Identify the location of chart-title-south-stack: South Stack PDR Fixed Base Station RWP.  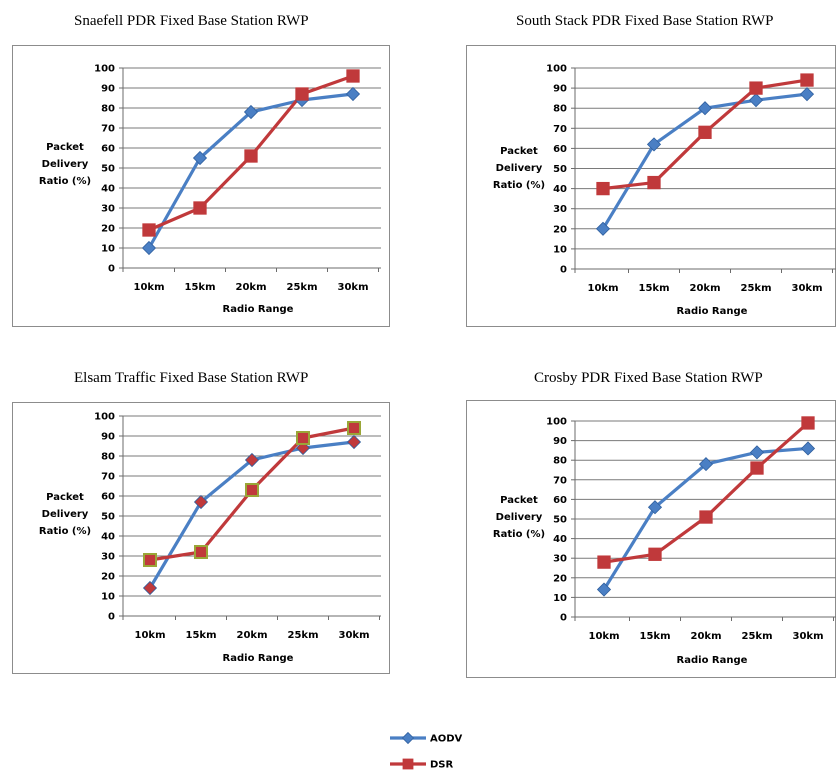
(645, 21).